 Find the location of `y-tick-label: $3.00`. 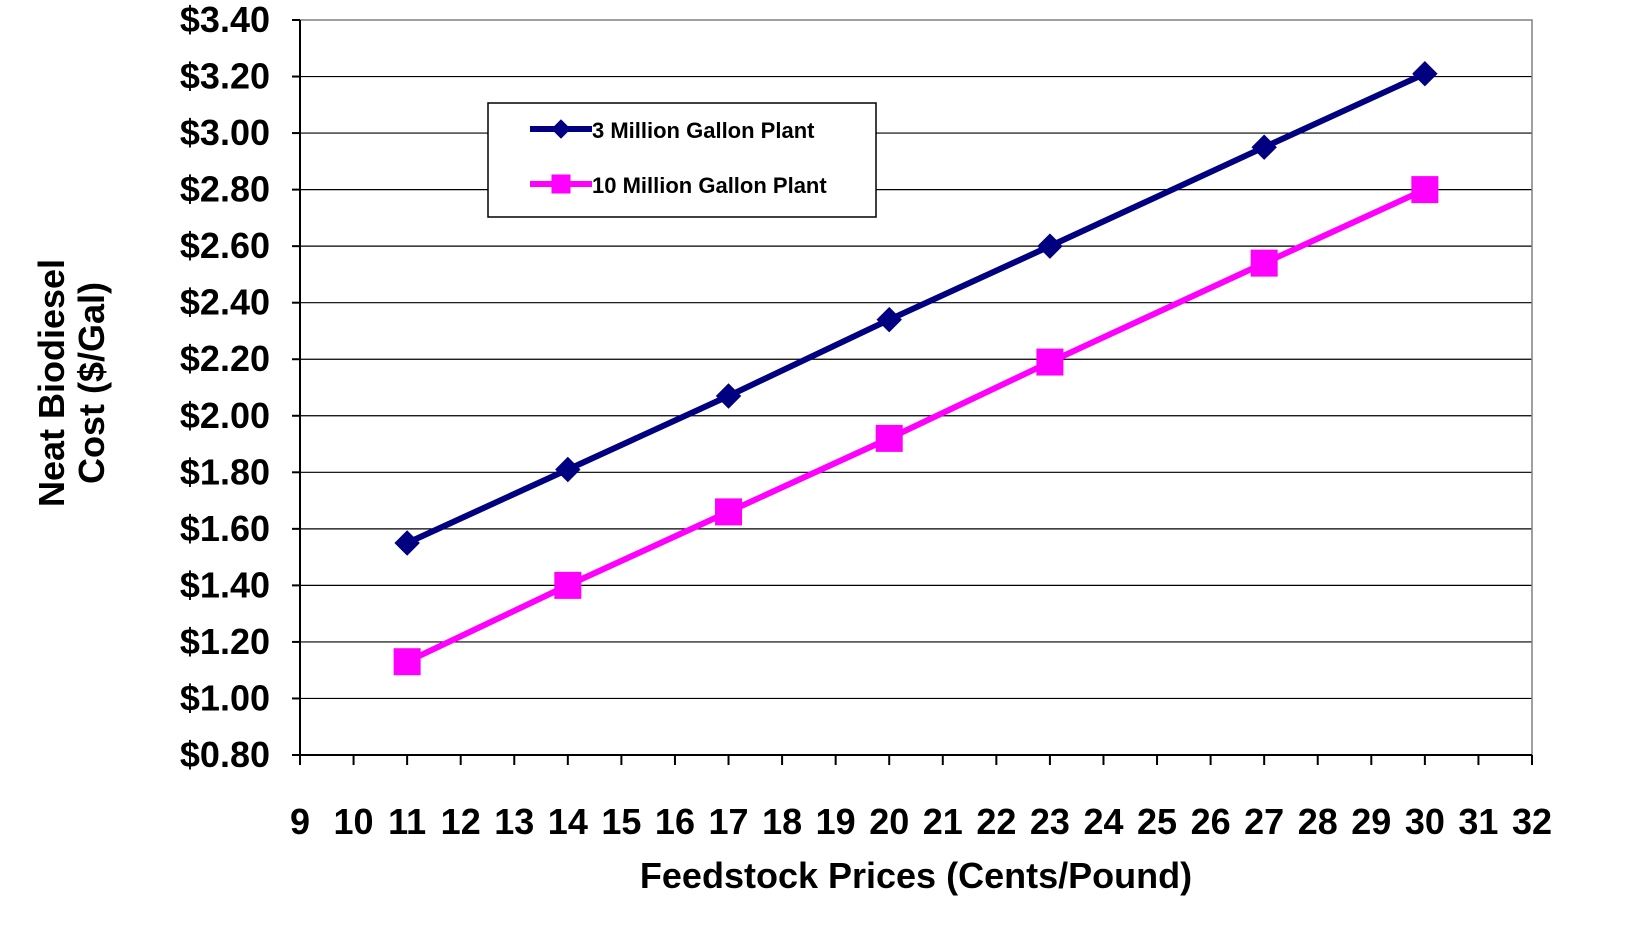

y-tick-label: $3.00 is located at coordinates (225, 132).